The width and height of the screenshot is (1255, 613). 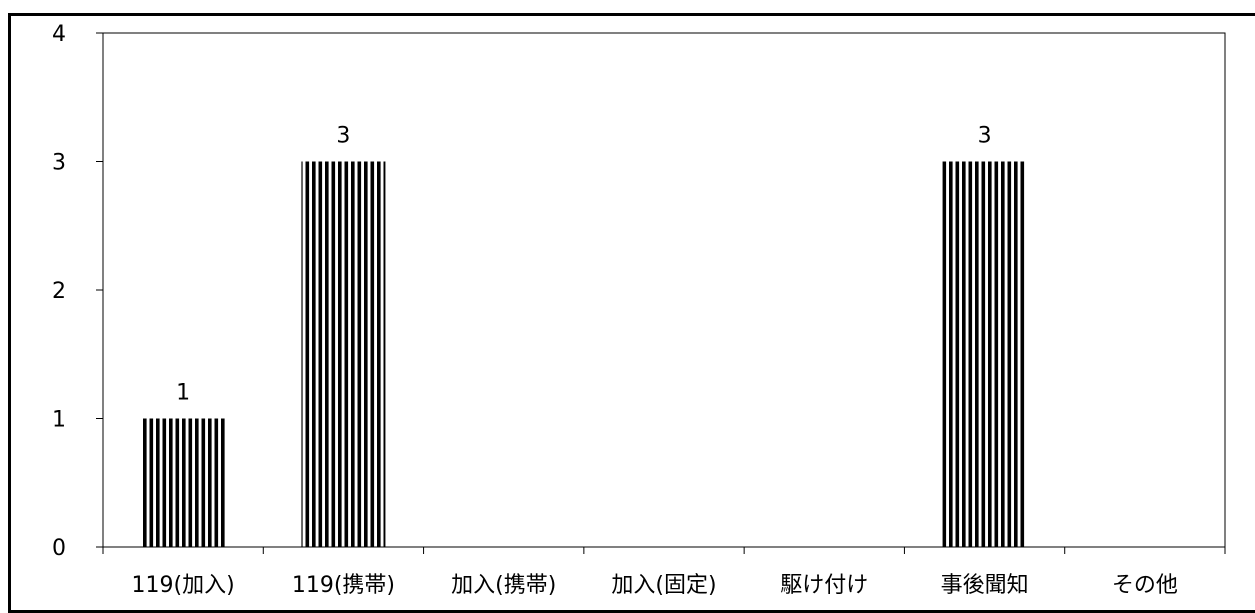 What do you see at coordinates (183, 393) in the screenshot?
I see `bar-value-label: 1` at bounding box center [183, 393].